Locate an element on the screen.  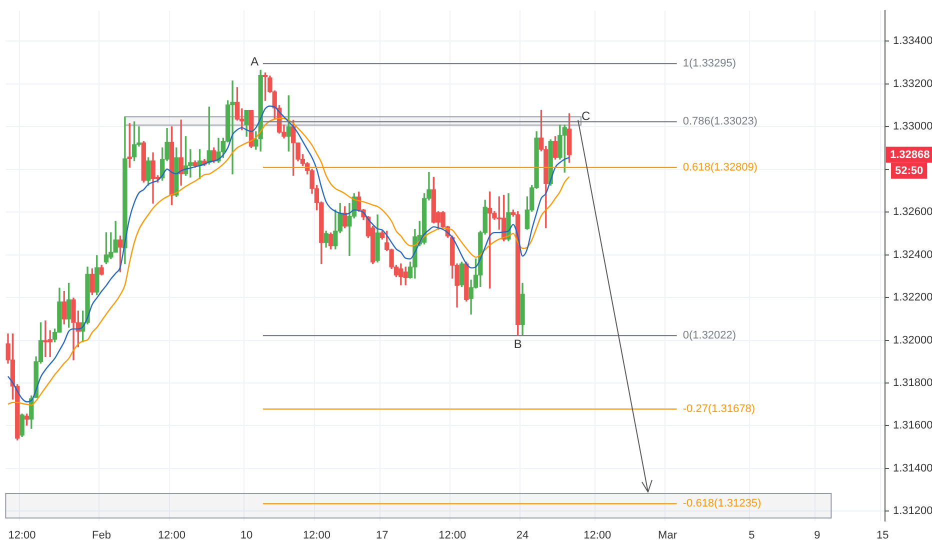
x-tick-label: 24 is located at coordinates (522, 536).